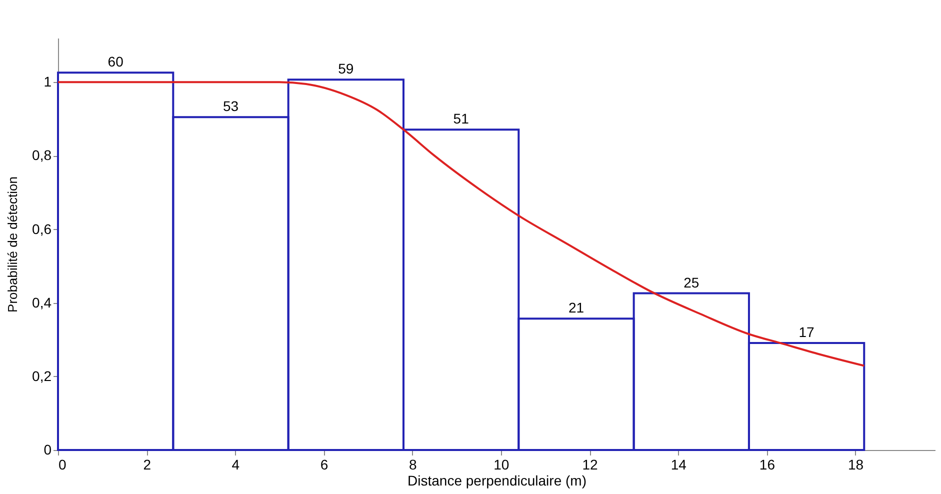  I want to click on y-tick-label: 0,2, so click(42, 376).